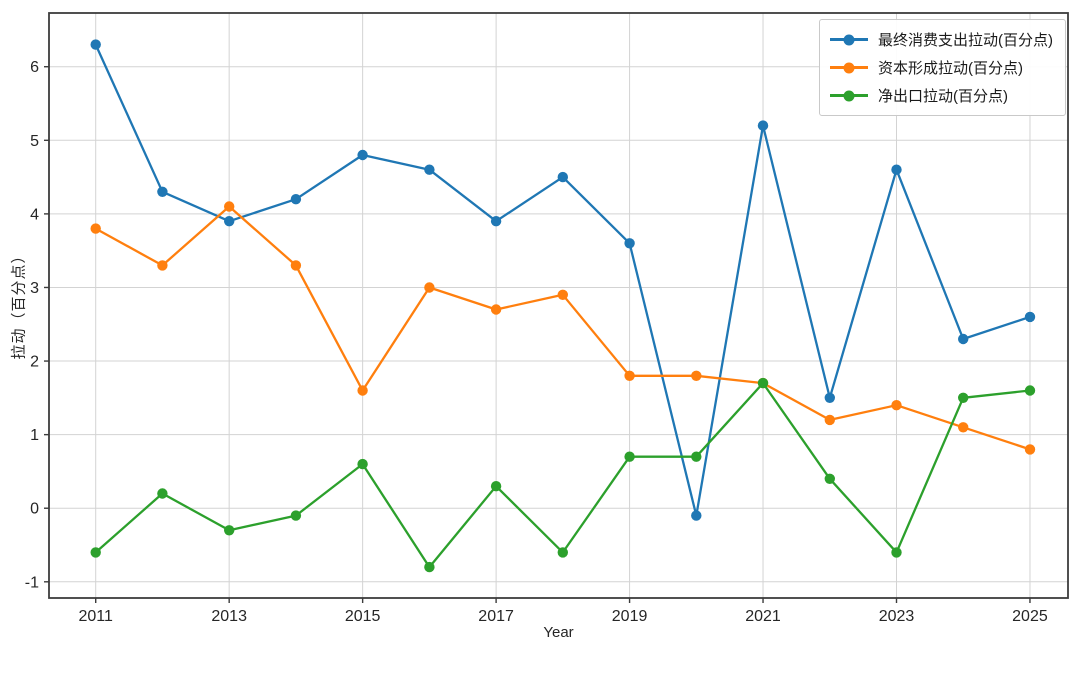 This screenshot has height=683, width=1080. Describe the element at coordinates (96, 616) in the screenshot. I see `x-tick-label: 2011` at that location.